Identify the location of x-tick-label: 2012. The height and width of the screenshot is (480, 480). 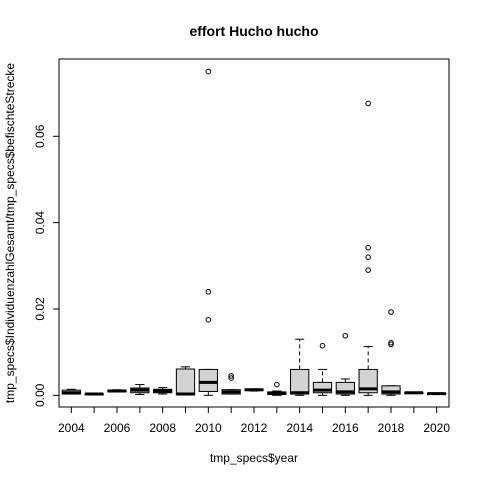
(254, 428).